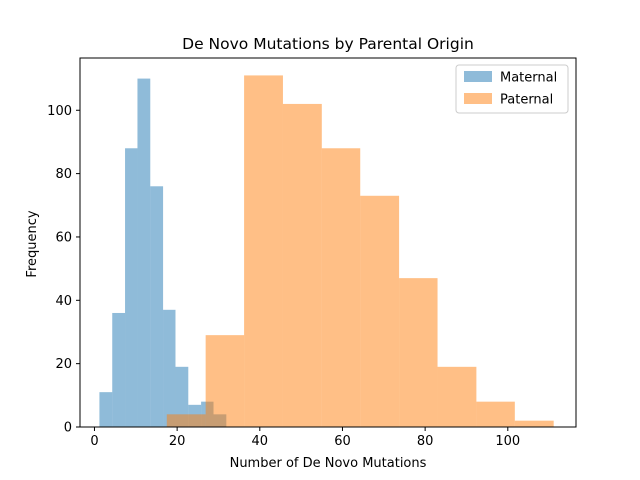 The image size is (640, 480). I want to click on y-tick-label: 60, so click(63, 237).